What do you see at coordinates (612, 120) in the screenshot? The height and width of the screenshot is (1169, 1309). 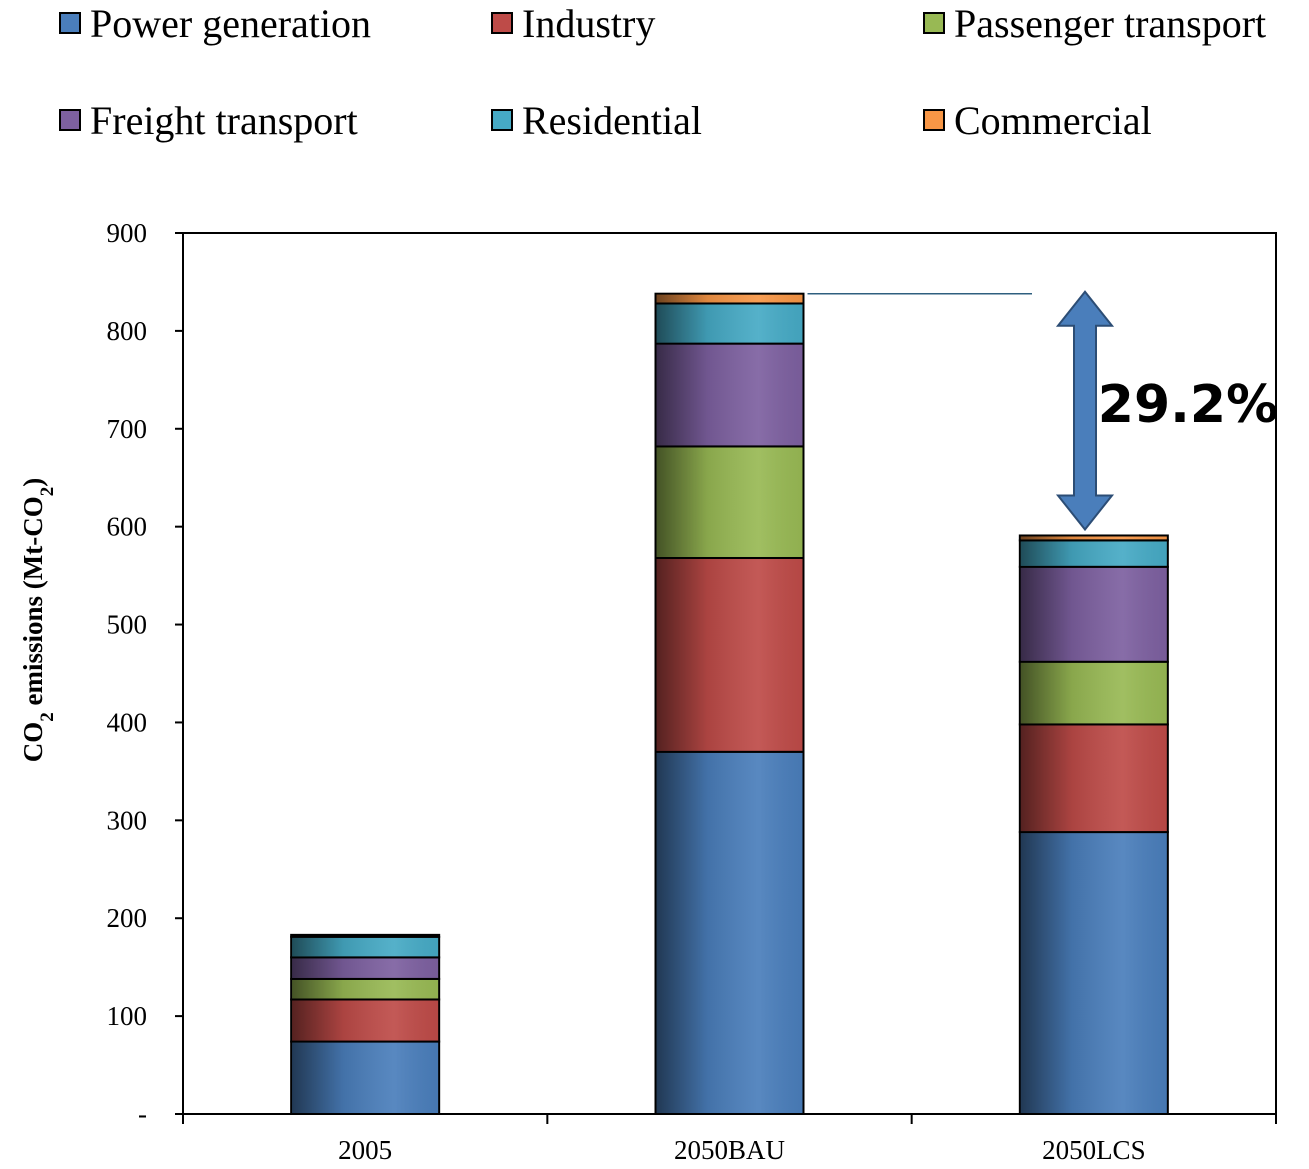 I see `legend-label: Residential` at bounding box center [612, 120].